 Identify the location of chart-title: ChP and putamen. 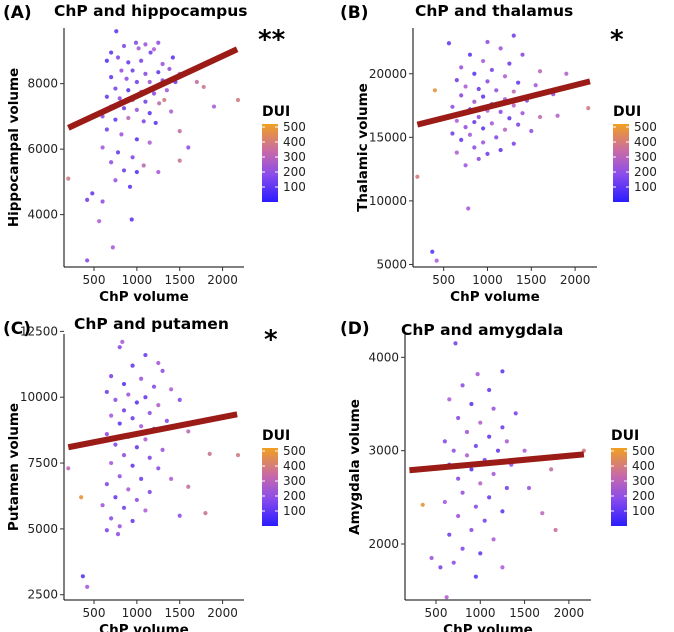
(151, 324).